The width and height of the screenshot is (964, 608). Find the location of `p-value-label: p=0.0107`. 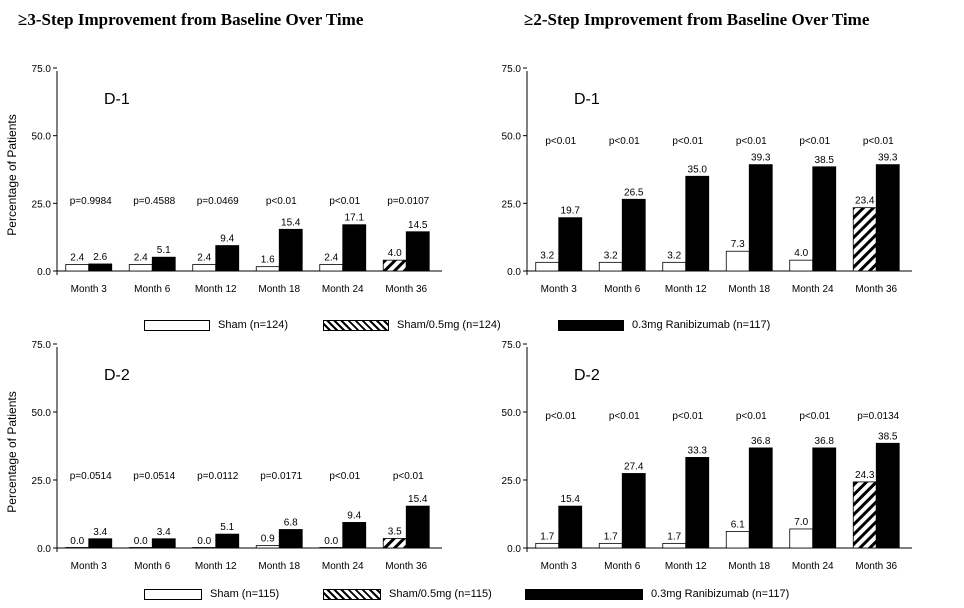

p-value-label: p=0.0107 is located at coordinates (408, 201).